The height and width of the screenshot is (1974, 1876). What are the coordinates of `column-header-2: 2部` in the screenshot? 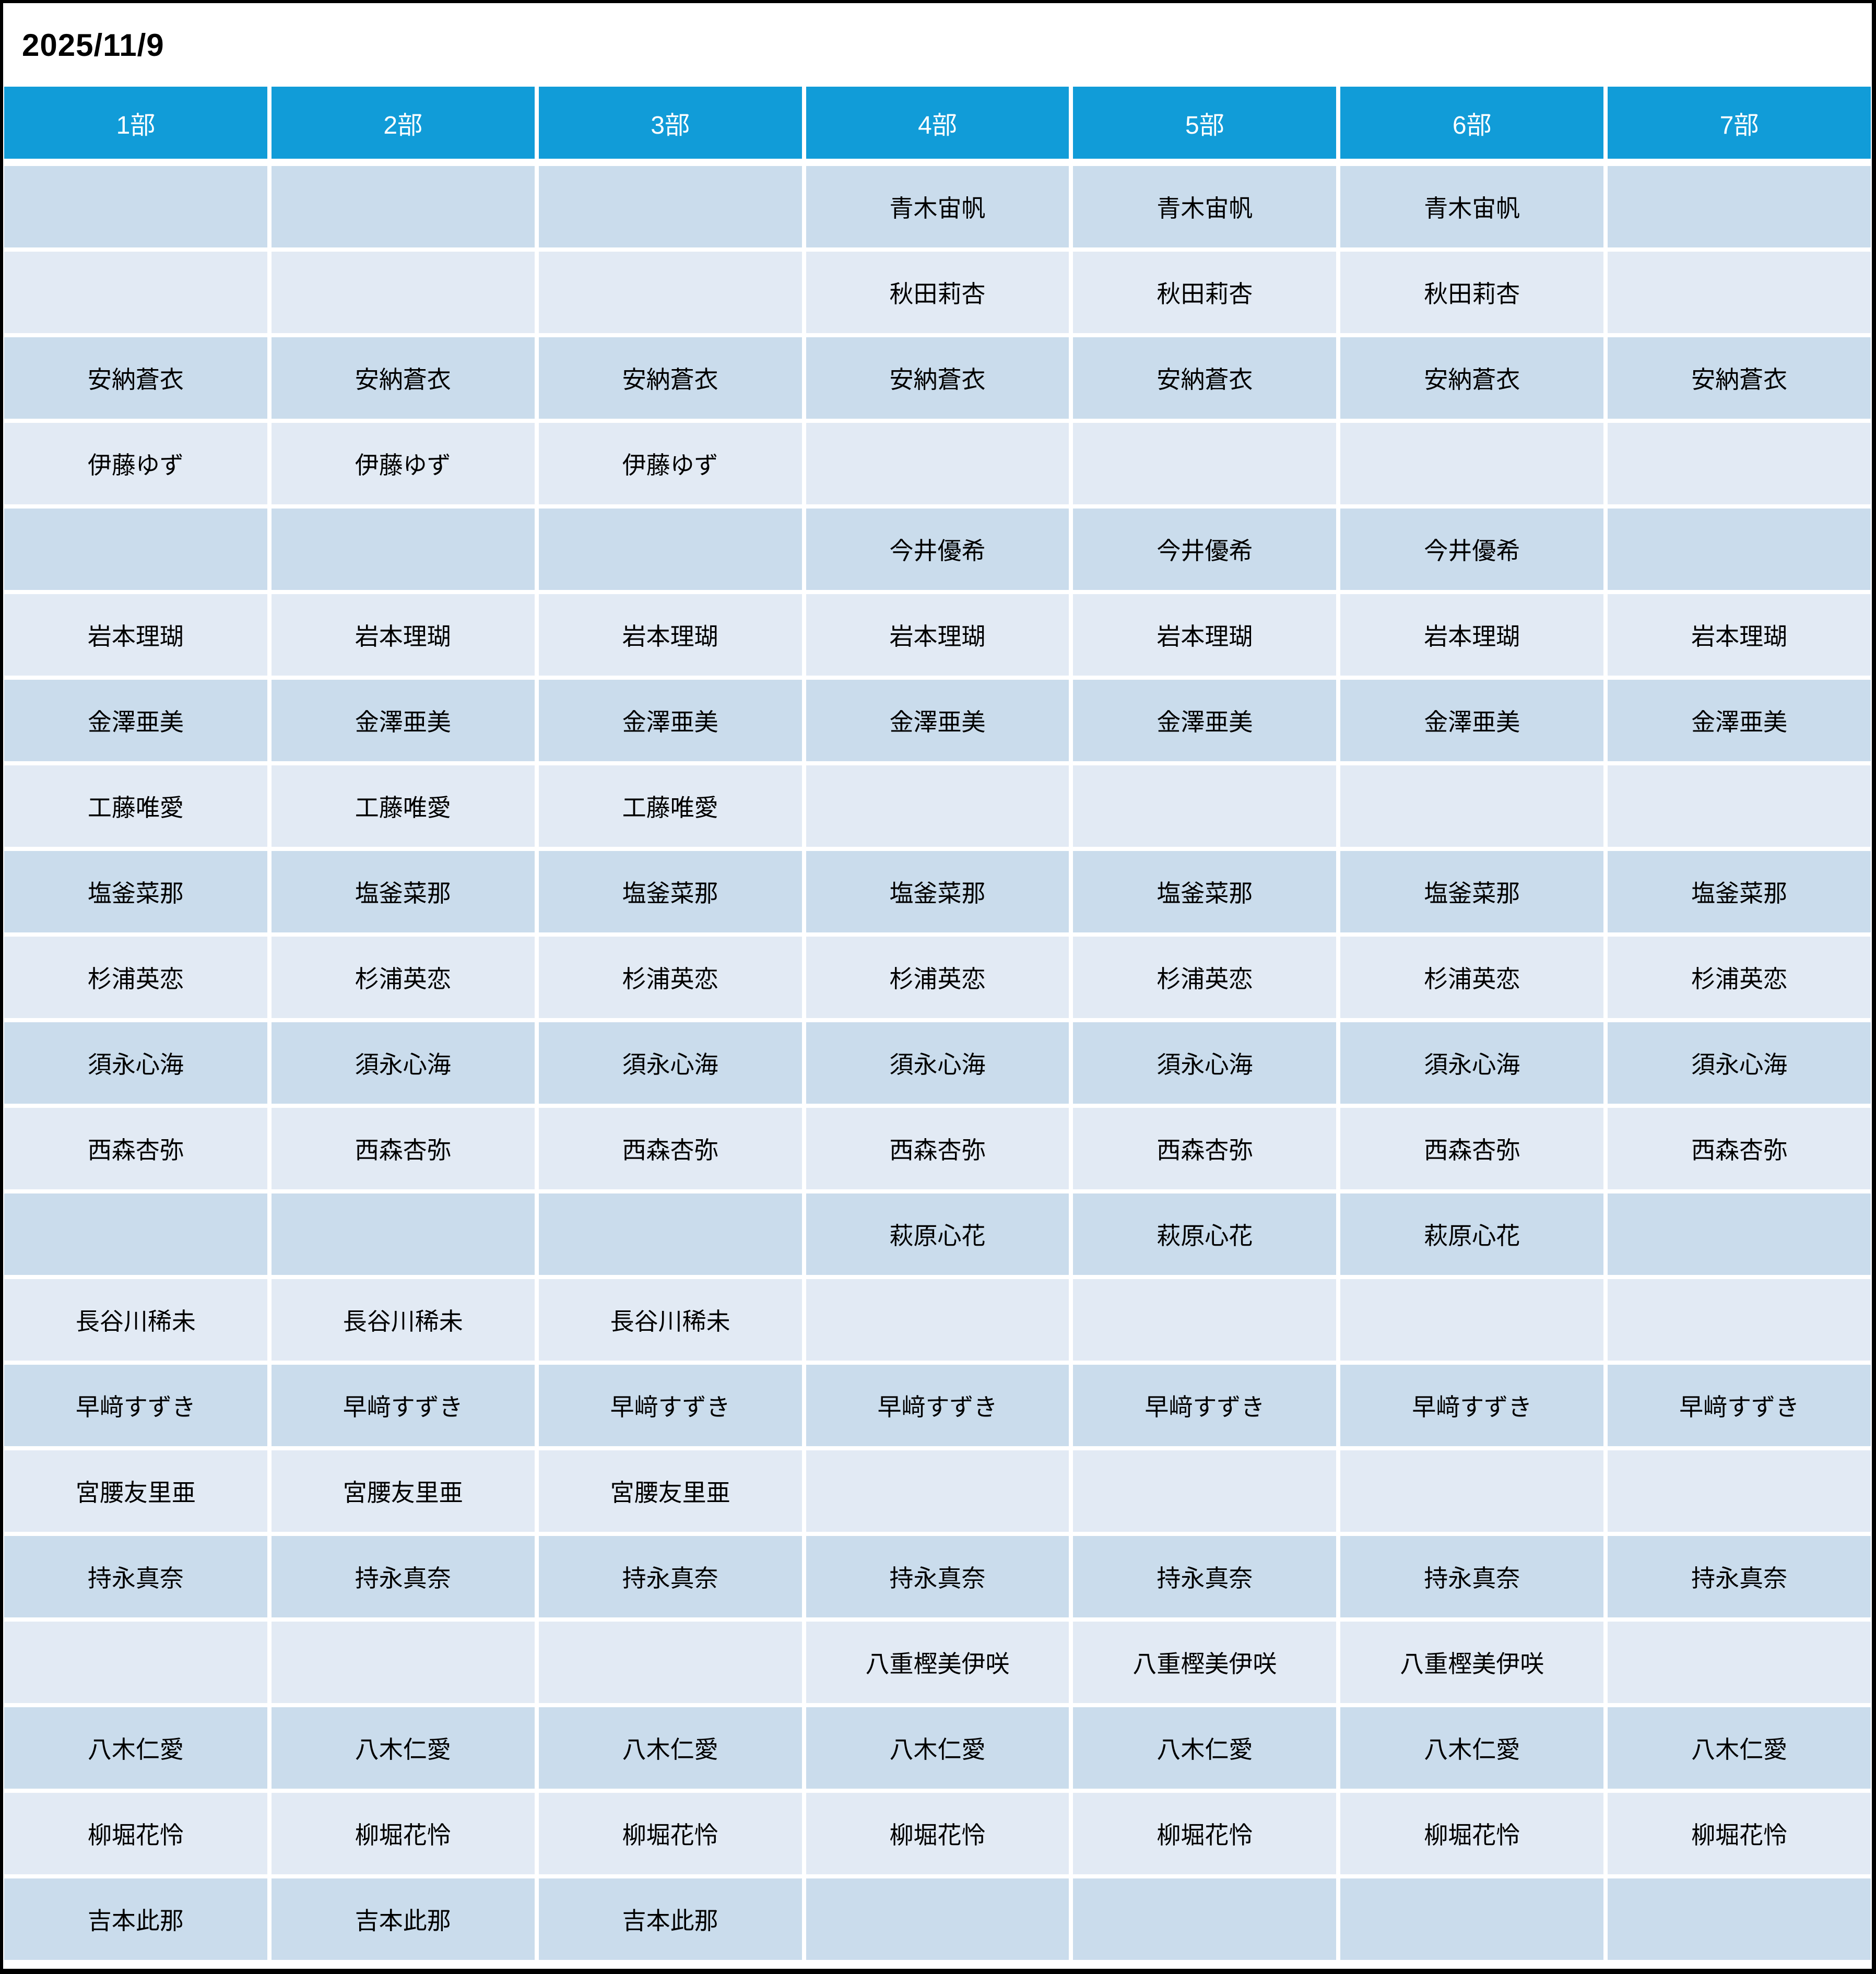 It's located at (403, 123).